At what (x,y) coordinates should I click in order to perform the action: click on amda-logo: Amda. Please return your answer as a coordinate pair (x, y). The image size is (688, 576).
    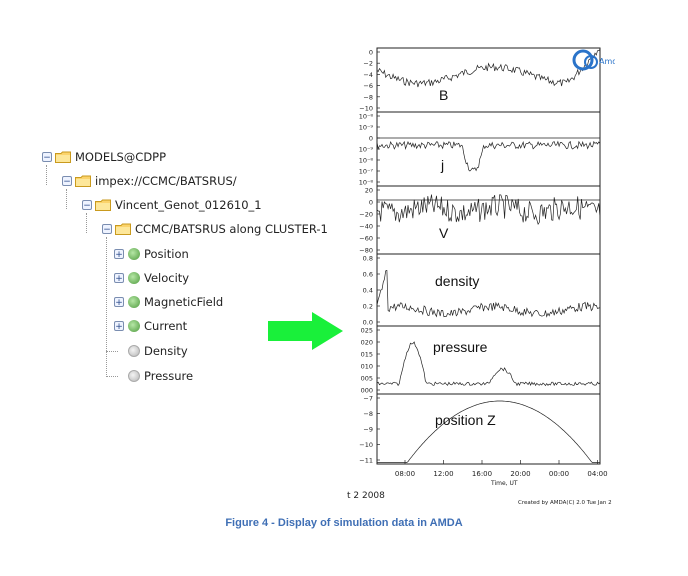
    Looking at the image, I should click on (593, 60).